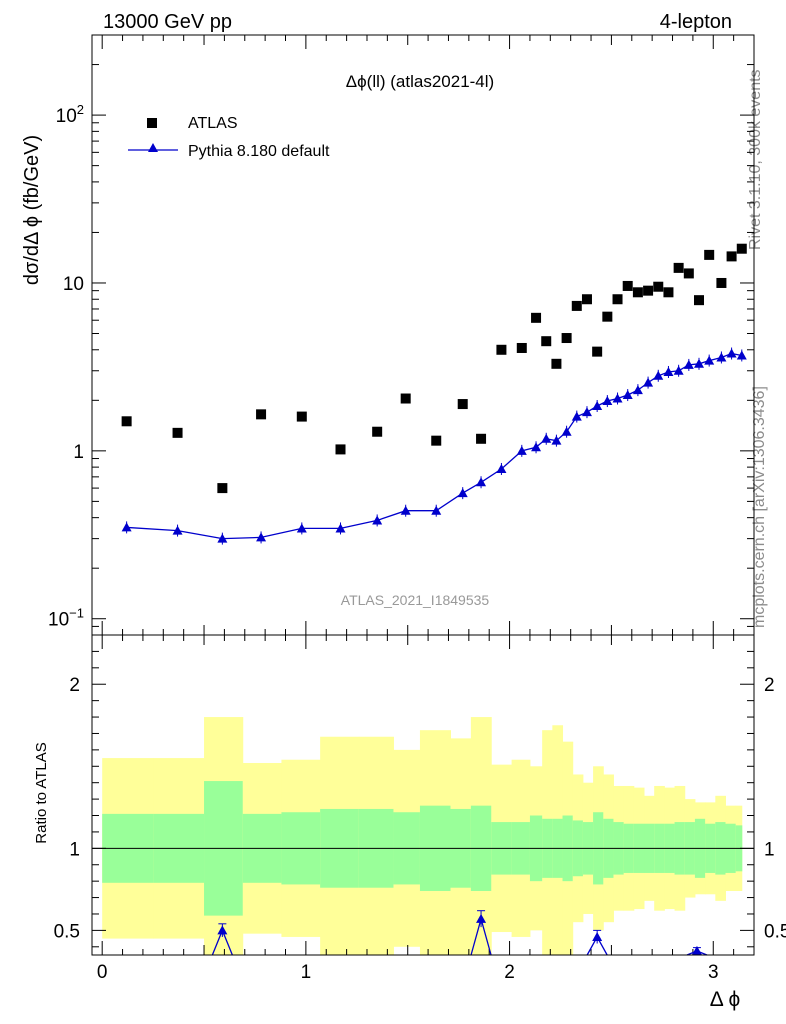  I want to click on legend-pythia-label: Pythia 8.180 default, so click(259, 151).